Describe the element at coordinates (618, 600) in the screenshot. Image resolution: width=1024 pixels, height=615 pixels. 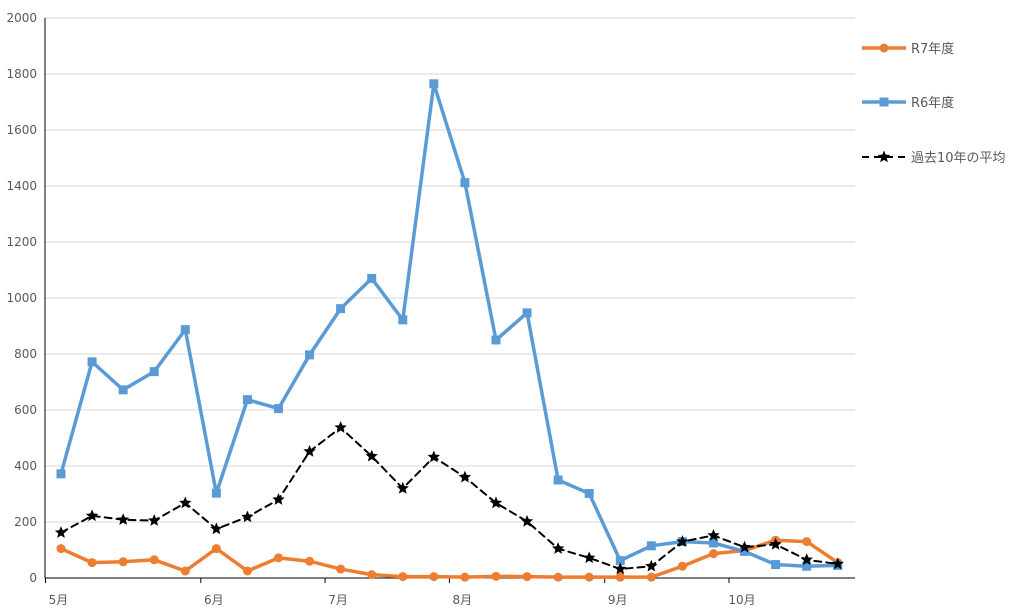
I see `x-tick-label: 9月` at that location.